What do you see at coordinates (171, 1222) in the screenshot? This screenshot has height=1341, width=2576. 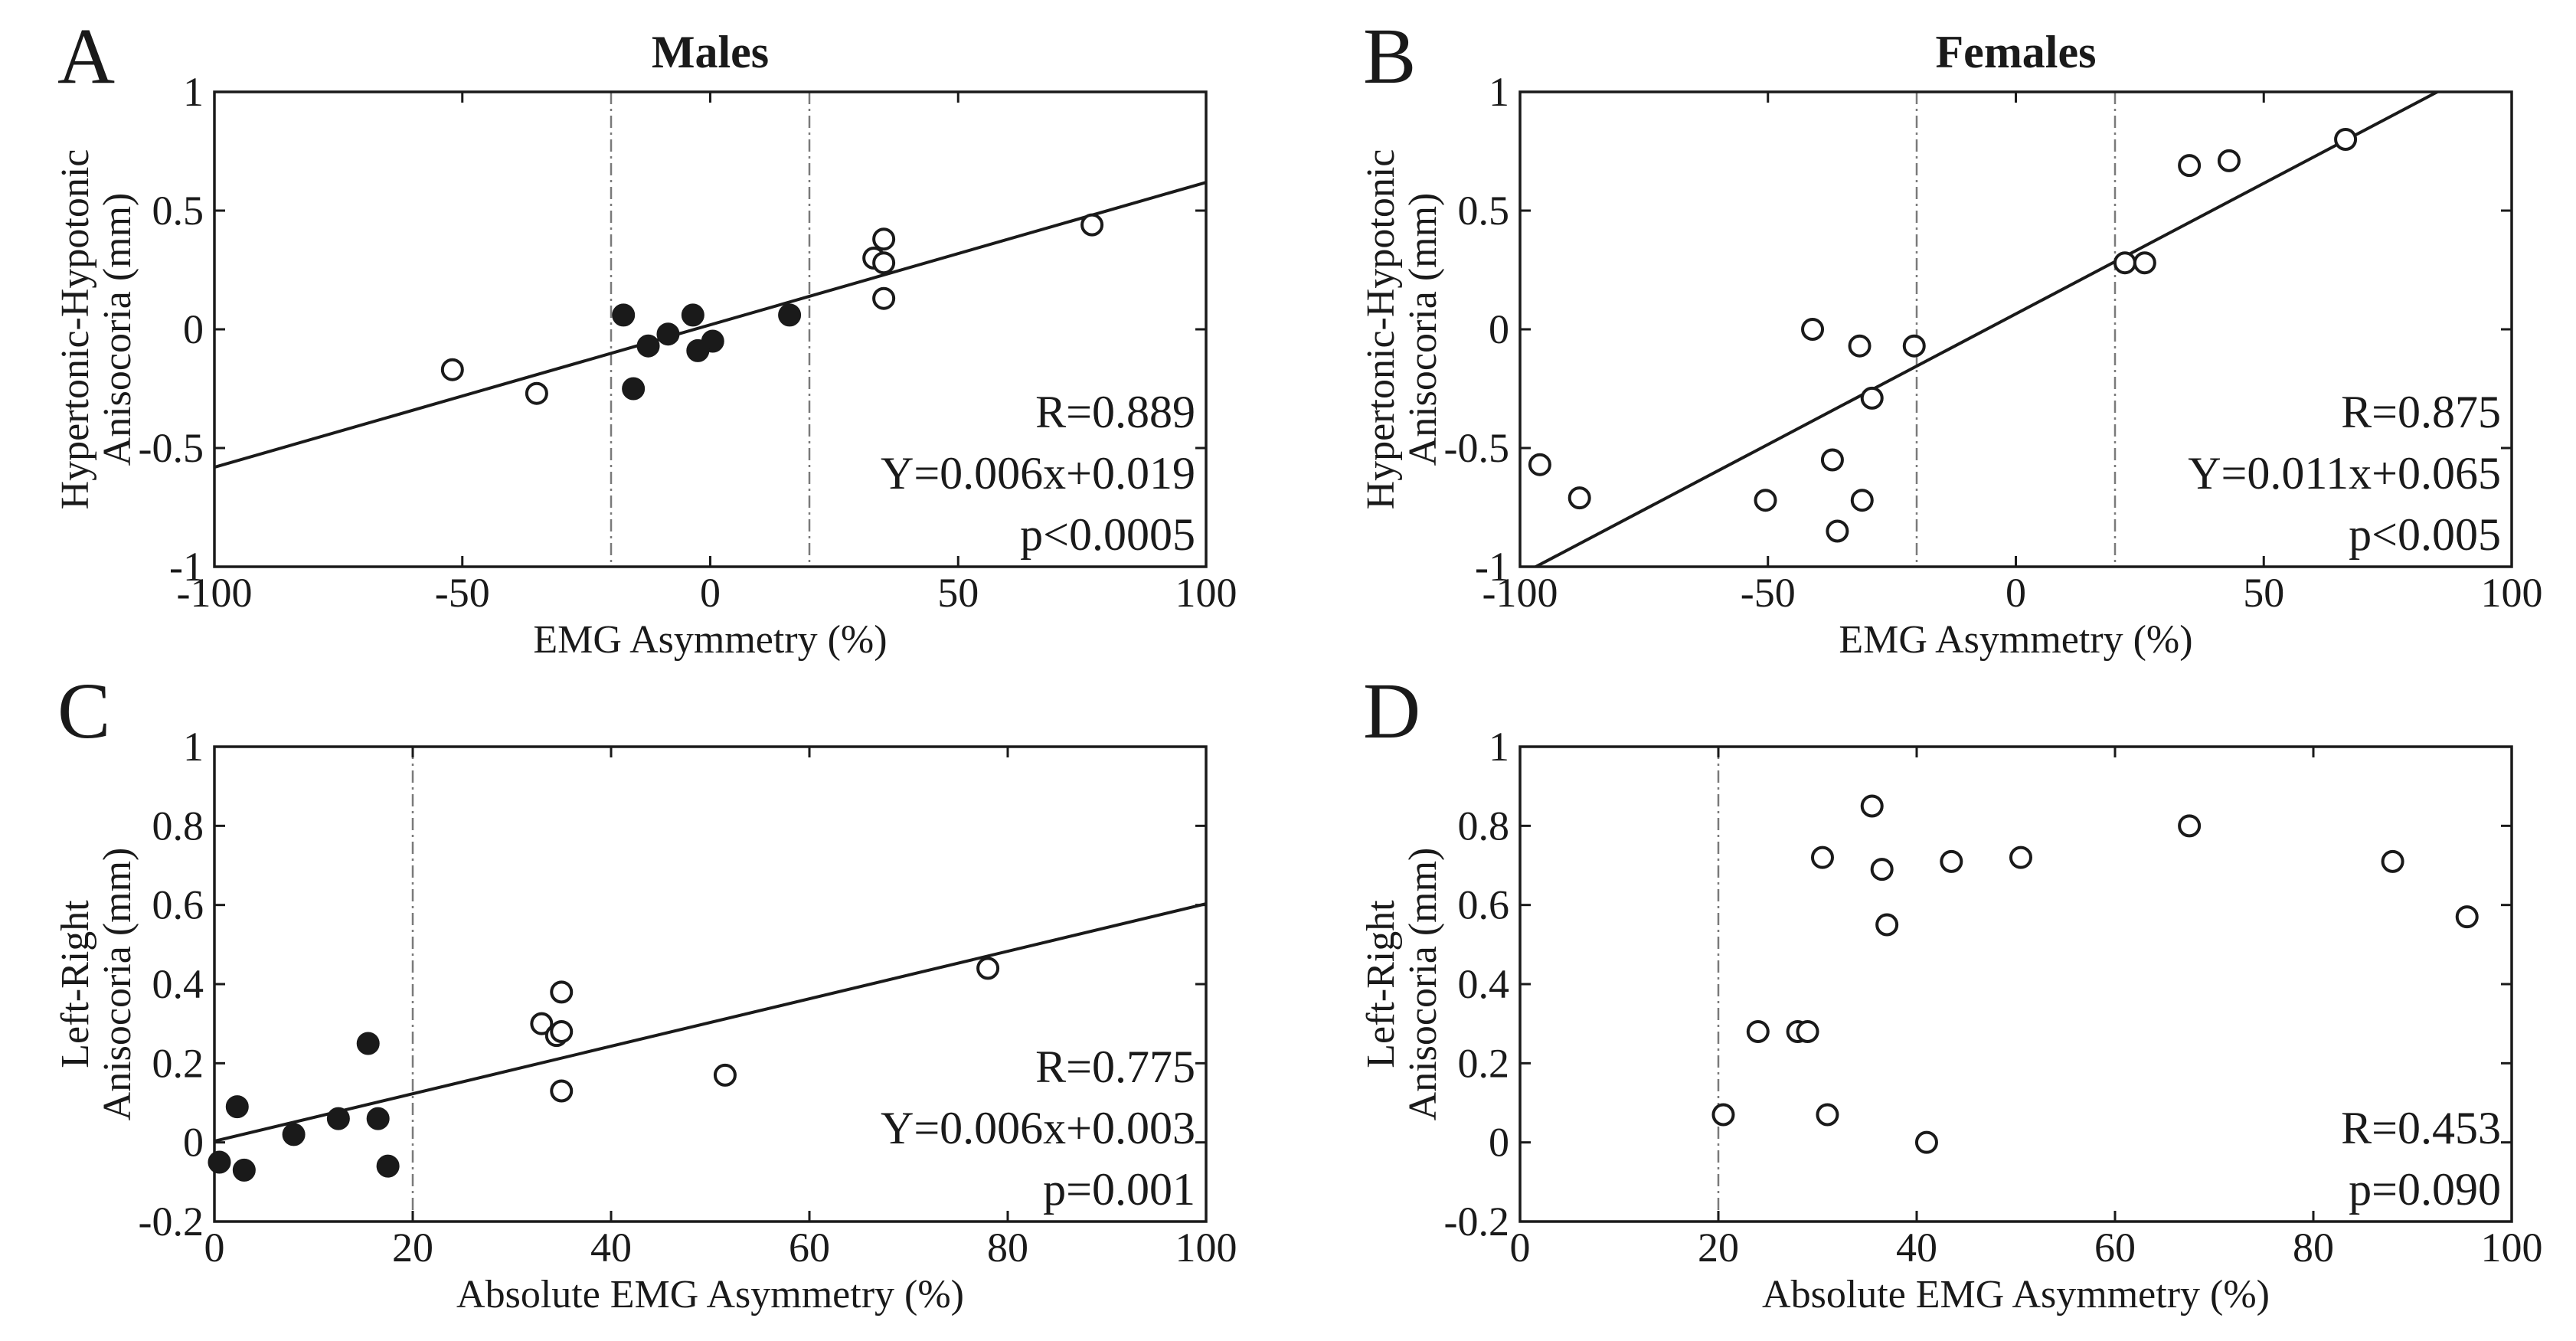 I see `y-tick-label: -0.2` at bounding box center [171, 1222].